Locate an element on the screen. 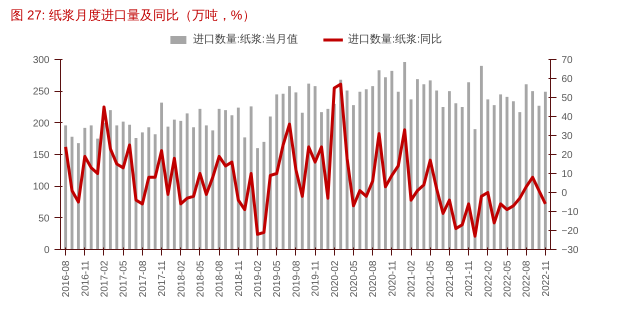 This screenshot has width=633, height=321. y2-tick-label: 10 is located at coordinates (568, 174).